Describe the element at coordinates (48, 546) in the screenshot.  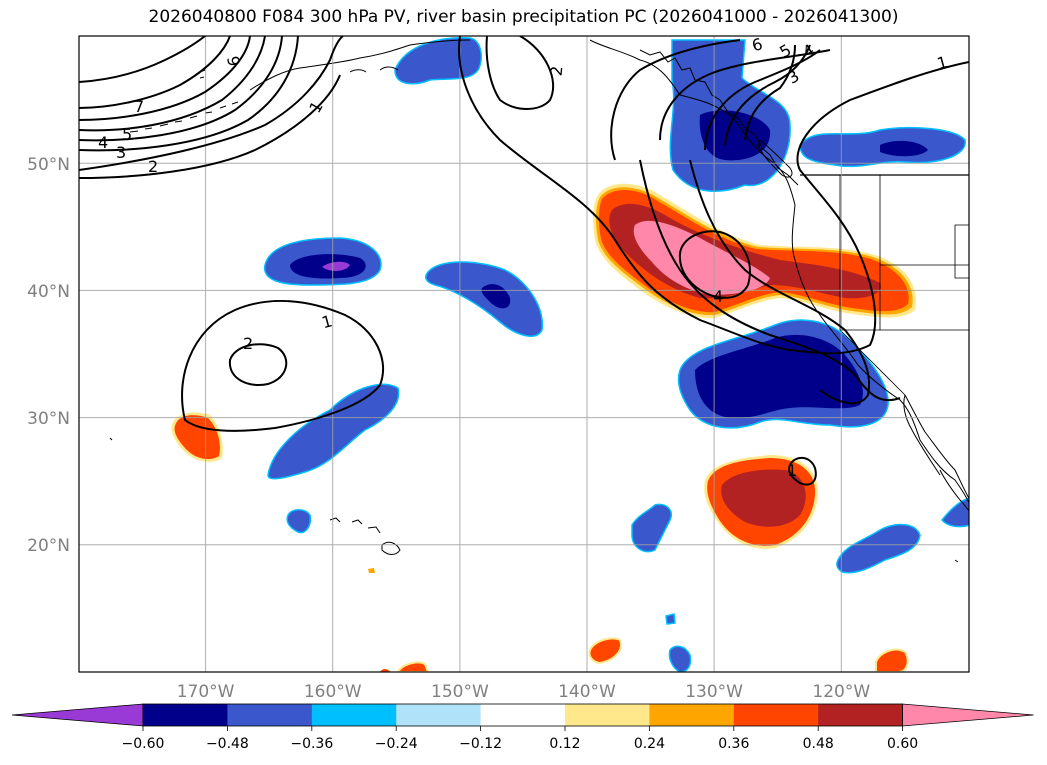
I see `lat-tick-label: 20°N` at that location.